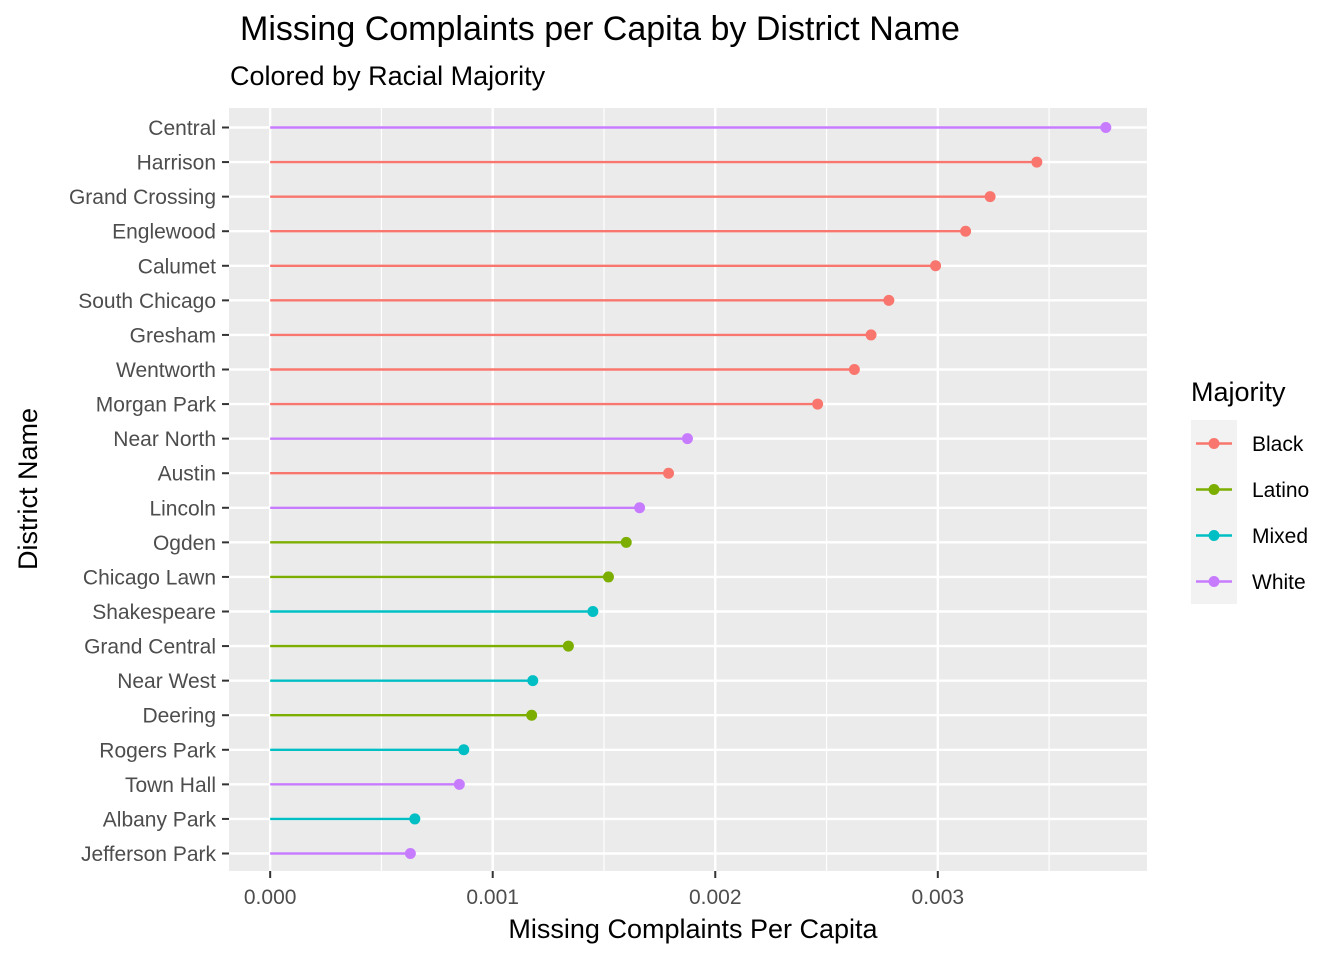 The width and height of the screenshot is (1344, 960). I want to click on y-tick-label: Near North, so click(164, 439).